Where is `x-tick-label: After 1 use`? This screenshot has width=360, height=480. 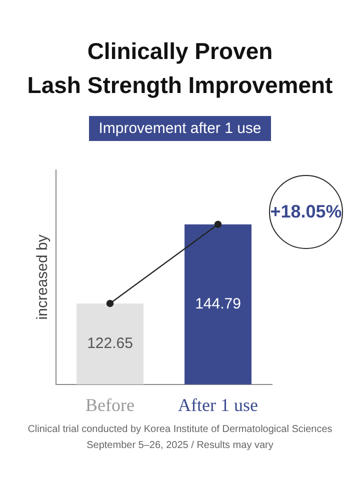 x-tick-label: After 1 use is located at coordinates (218, 404).